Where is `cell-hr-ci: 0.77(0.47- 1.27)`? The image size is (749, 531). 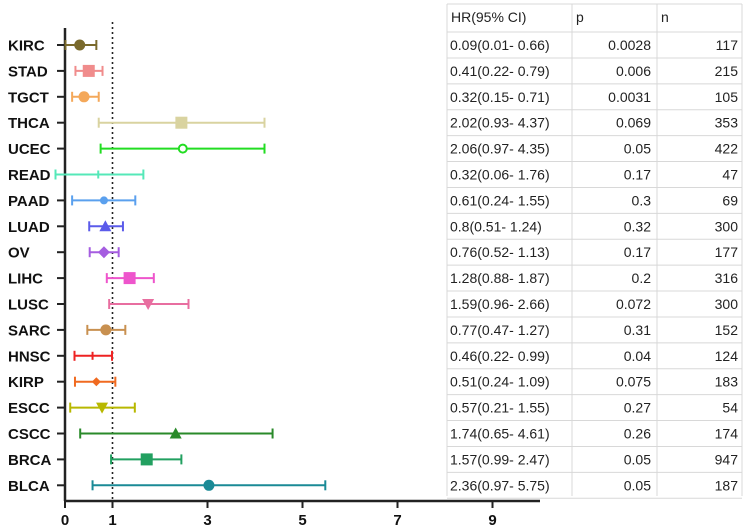
cell-hr-ci: 0.77(0.47- 1.27) is located at coordinates (500, 330).